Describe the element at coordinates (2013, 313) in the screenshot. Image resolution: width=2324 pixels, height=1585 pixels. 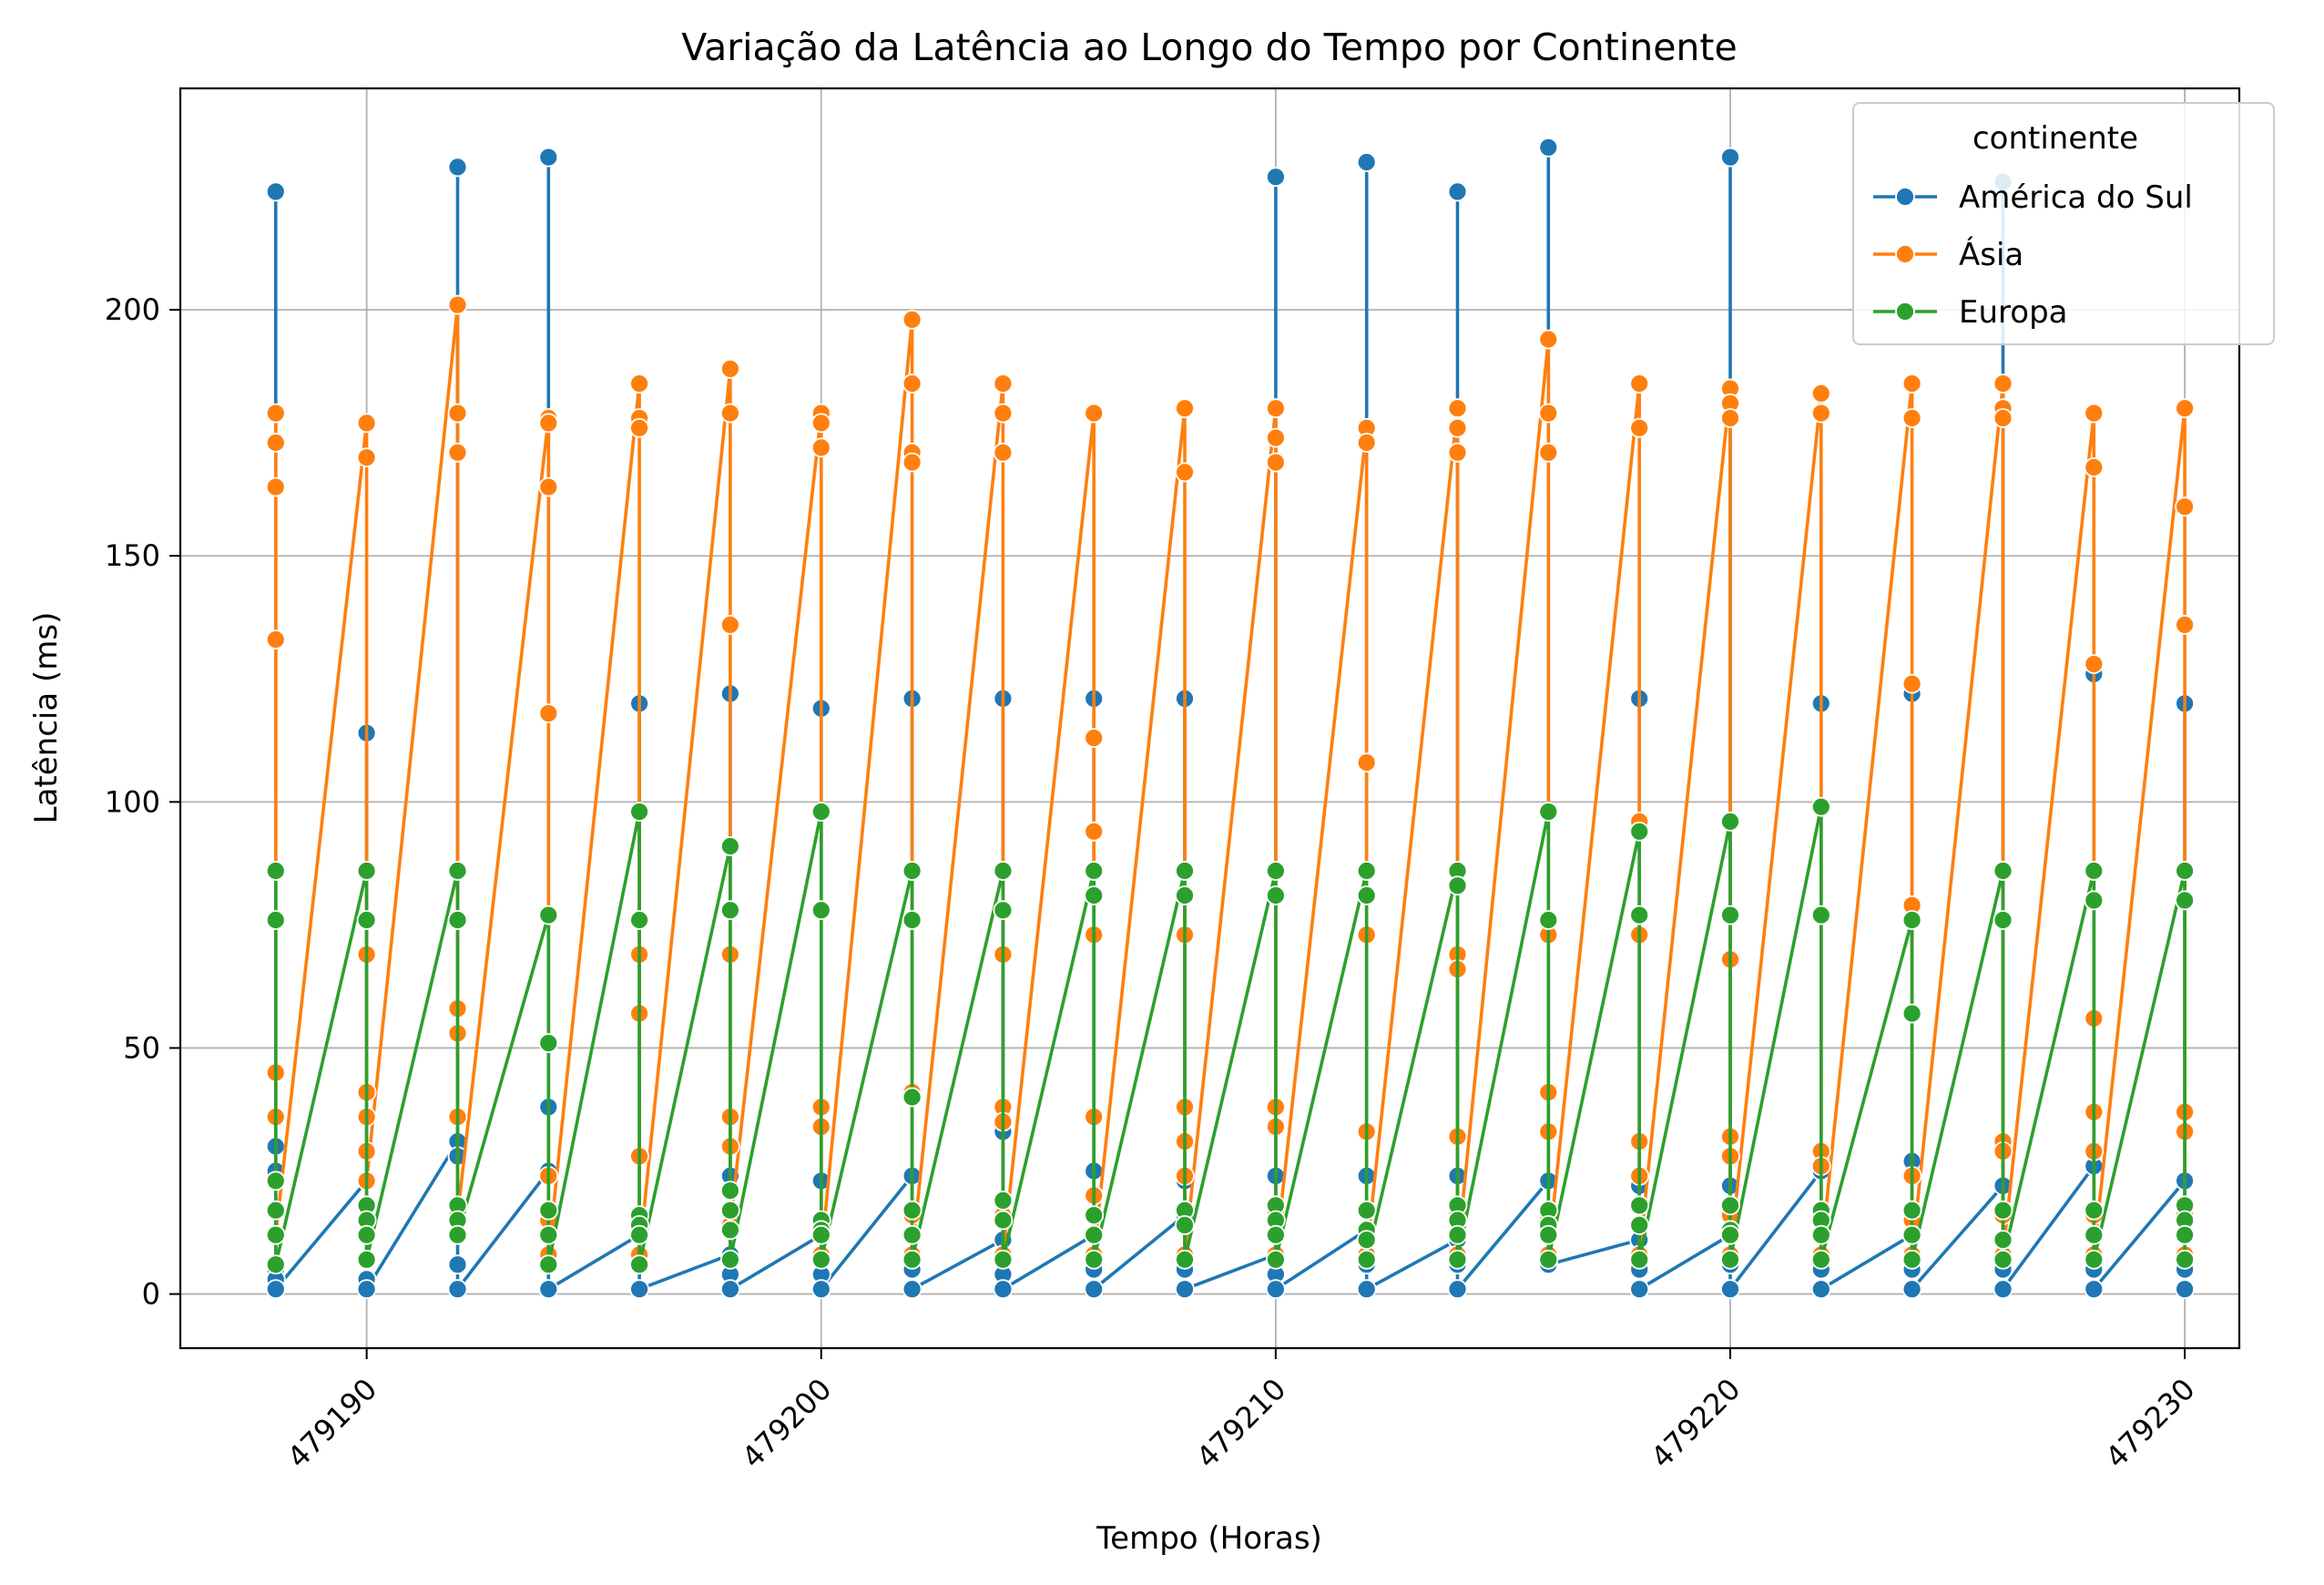
I see `legend-label: Europa` at that location.